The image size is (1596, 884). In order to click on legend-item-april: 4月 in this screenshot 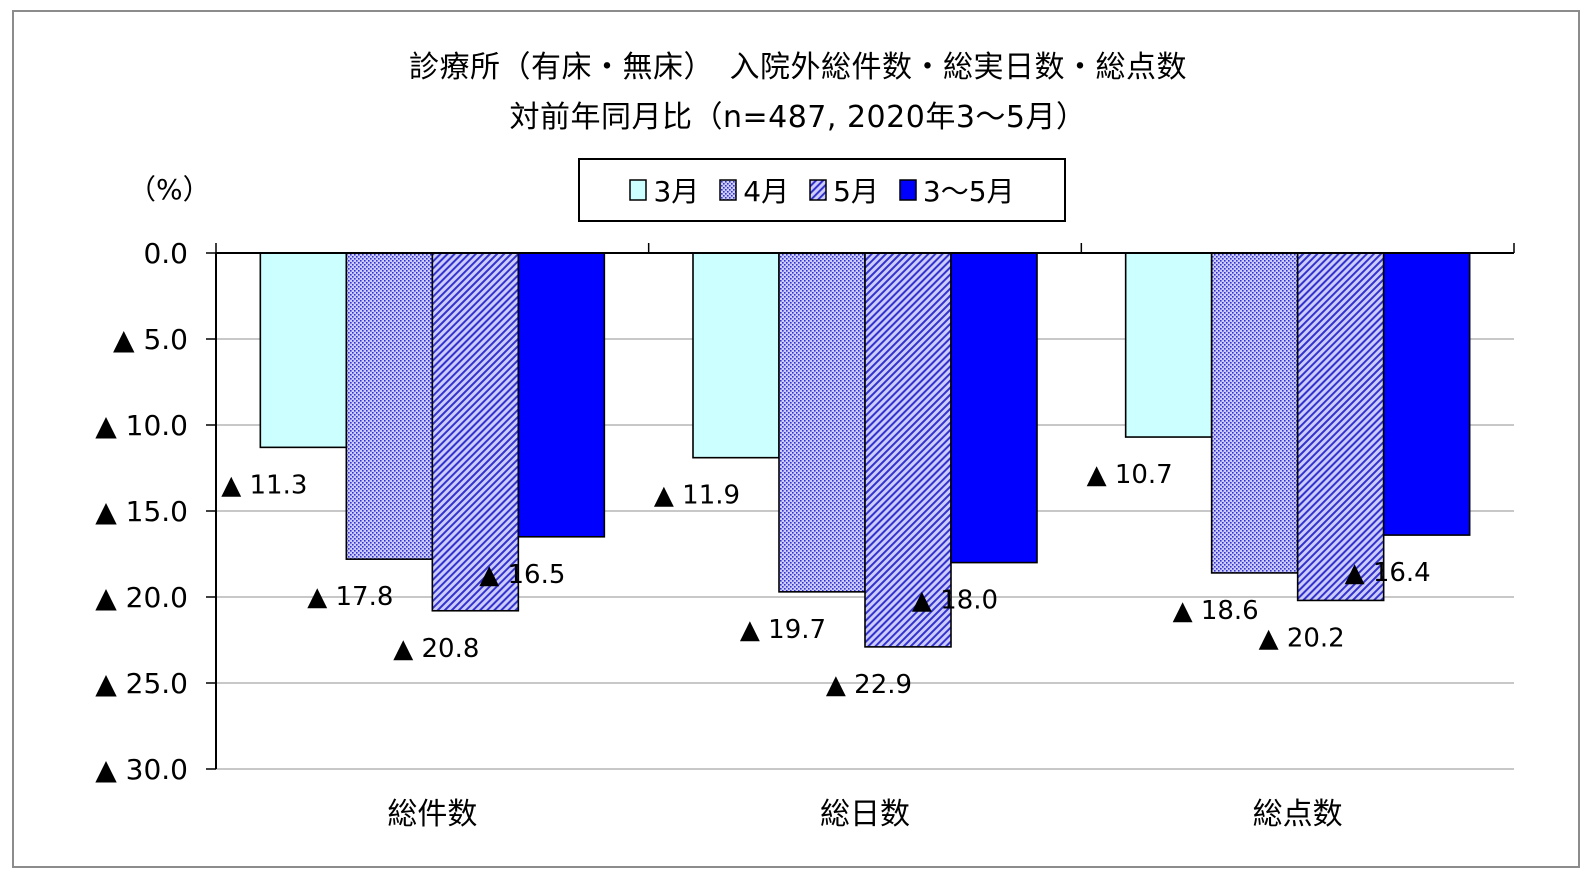, I will do `click(754, 190)`.